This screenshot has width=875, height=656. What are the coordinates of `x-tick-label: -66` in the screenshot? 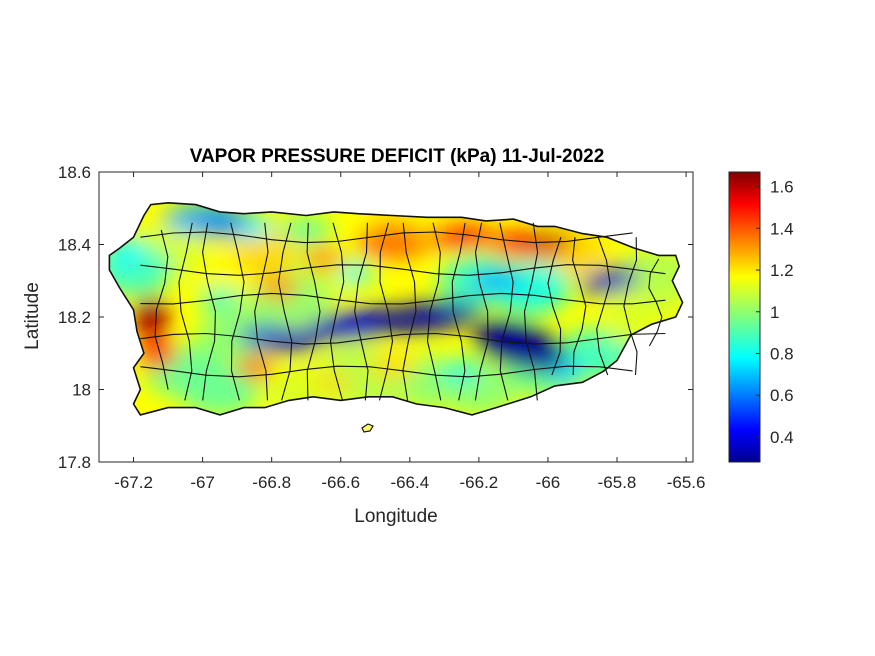 It's located at (548, 482).